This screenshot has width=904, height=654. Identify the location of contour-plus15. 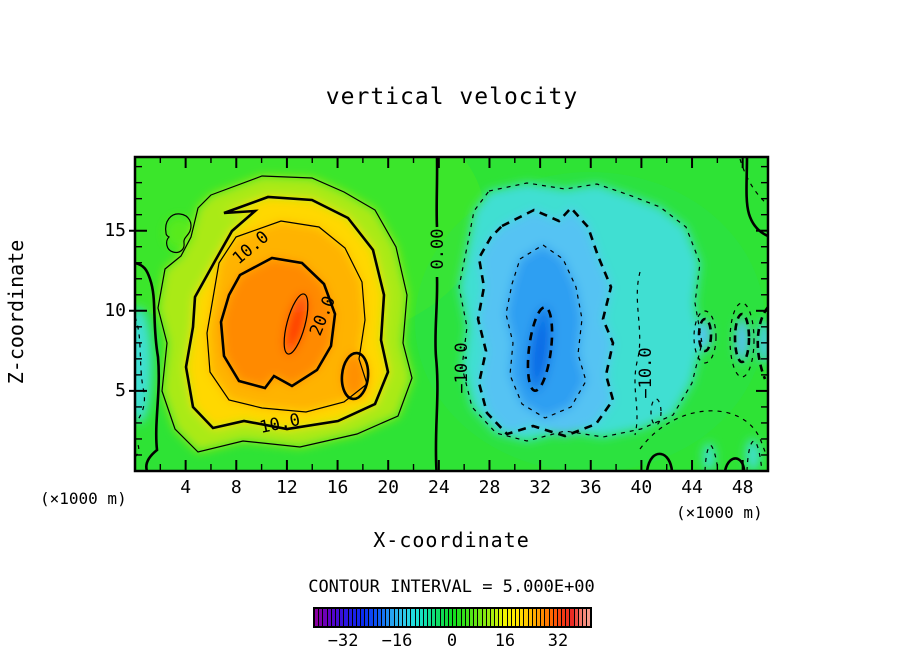
(287, 316).